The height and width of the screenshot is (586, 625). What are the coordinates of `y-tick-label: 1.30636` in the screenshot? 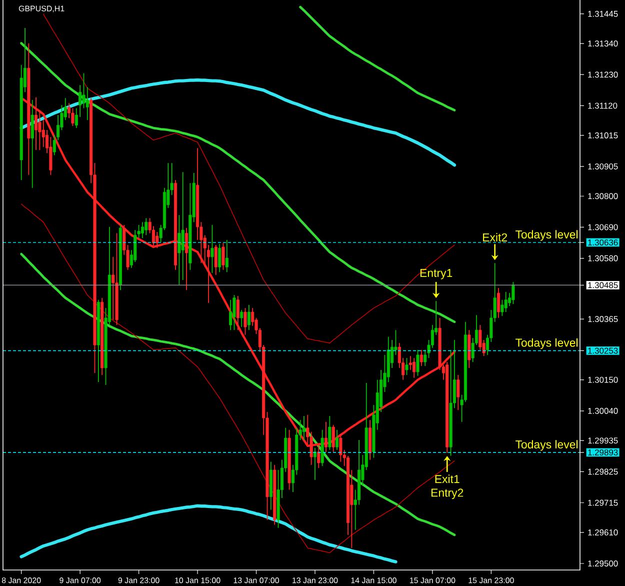 It's located at (603, 242).